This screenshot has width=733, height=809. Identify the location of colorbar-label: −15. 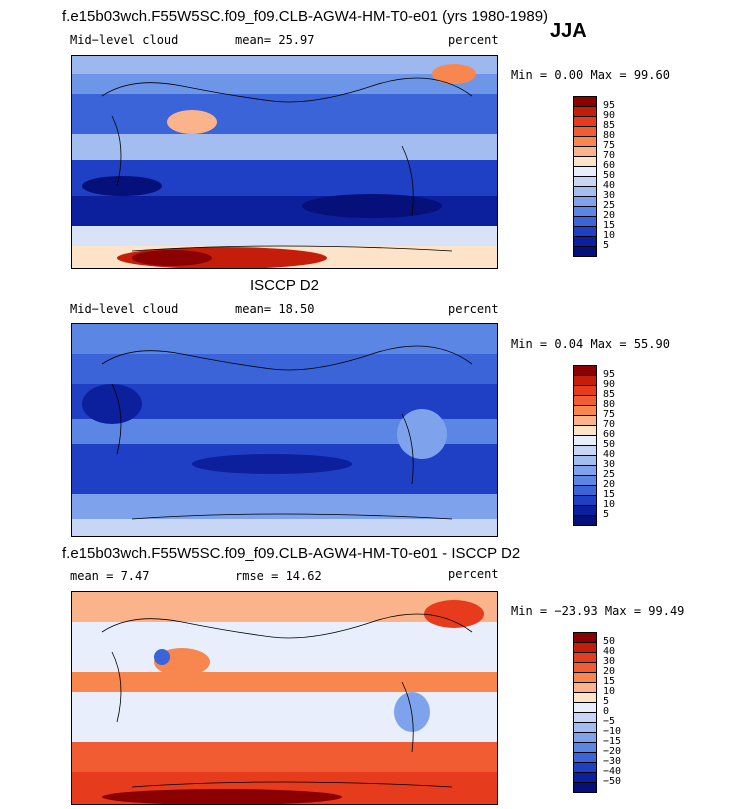
(612, 741).